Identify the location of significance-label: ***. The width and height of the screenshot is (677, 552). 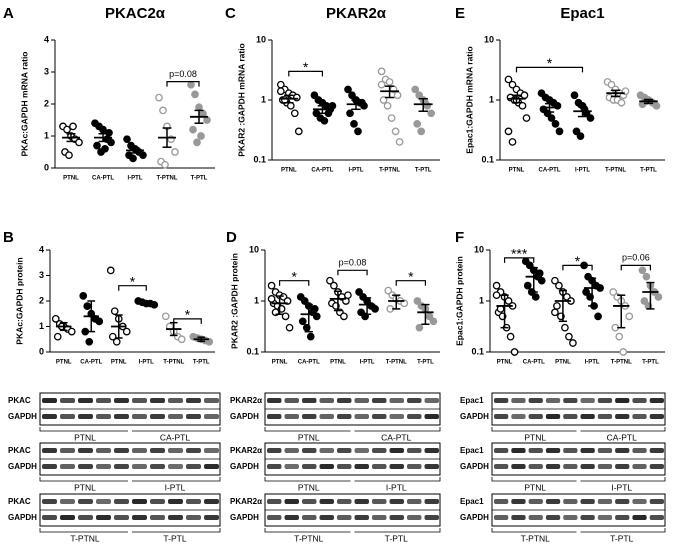
(519, 254).